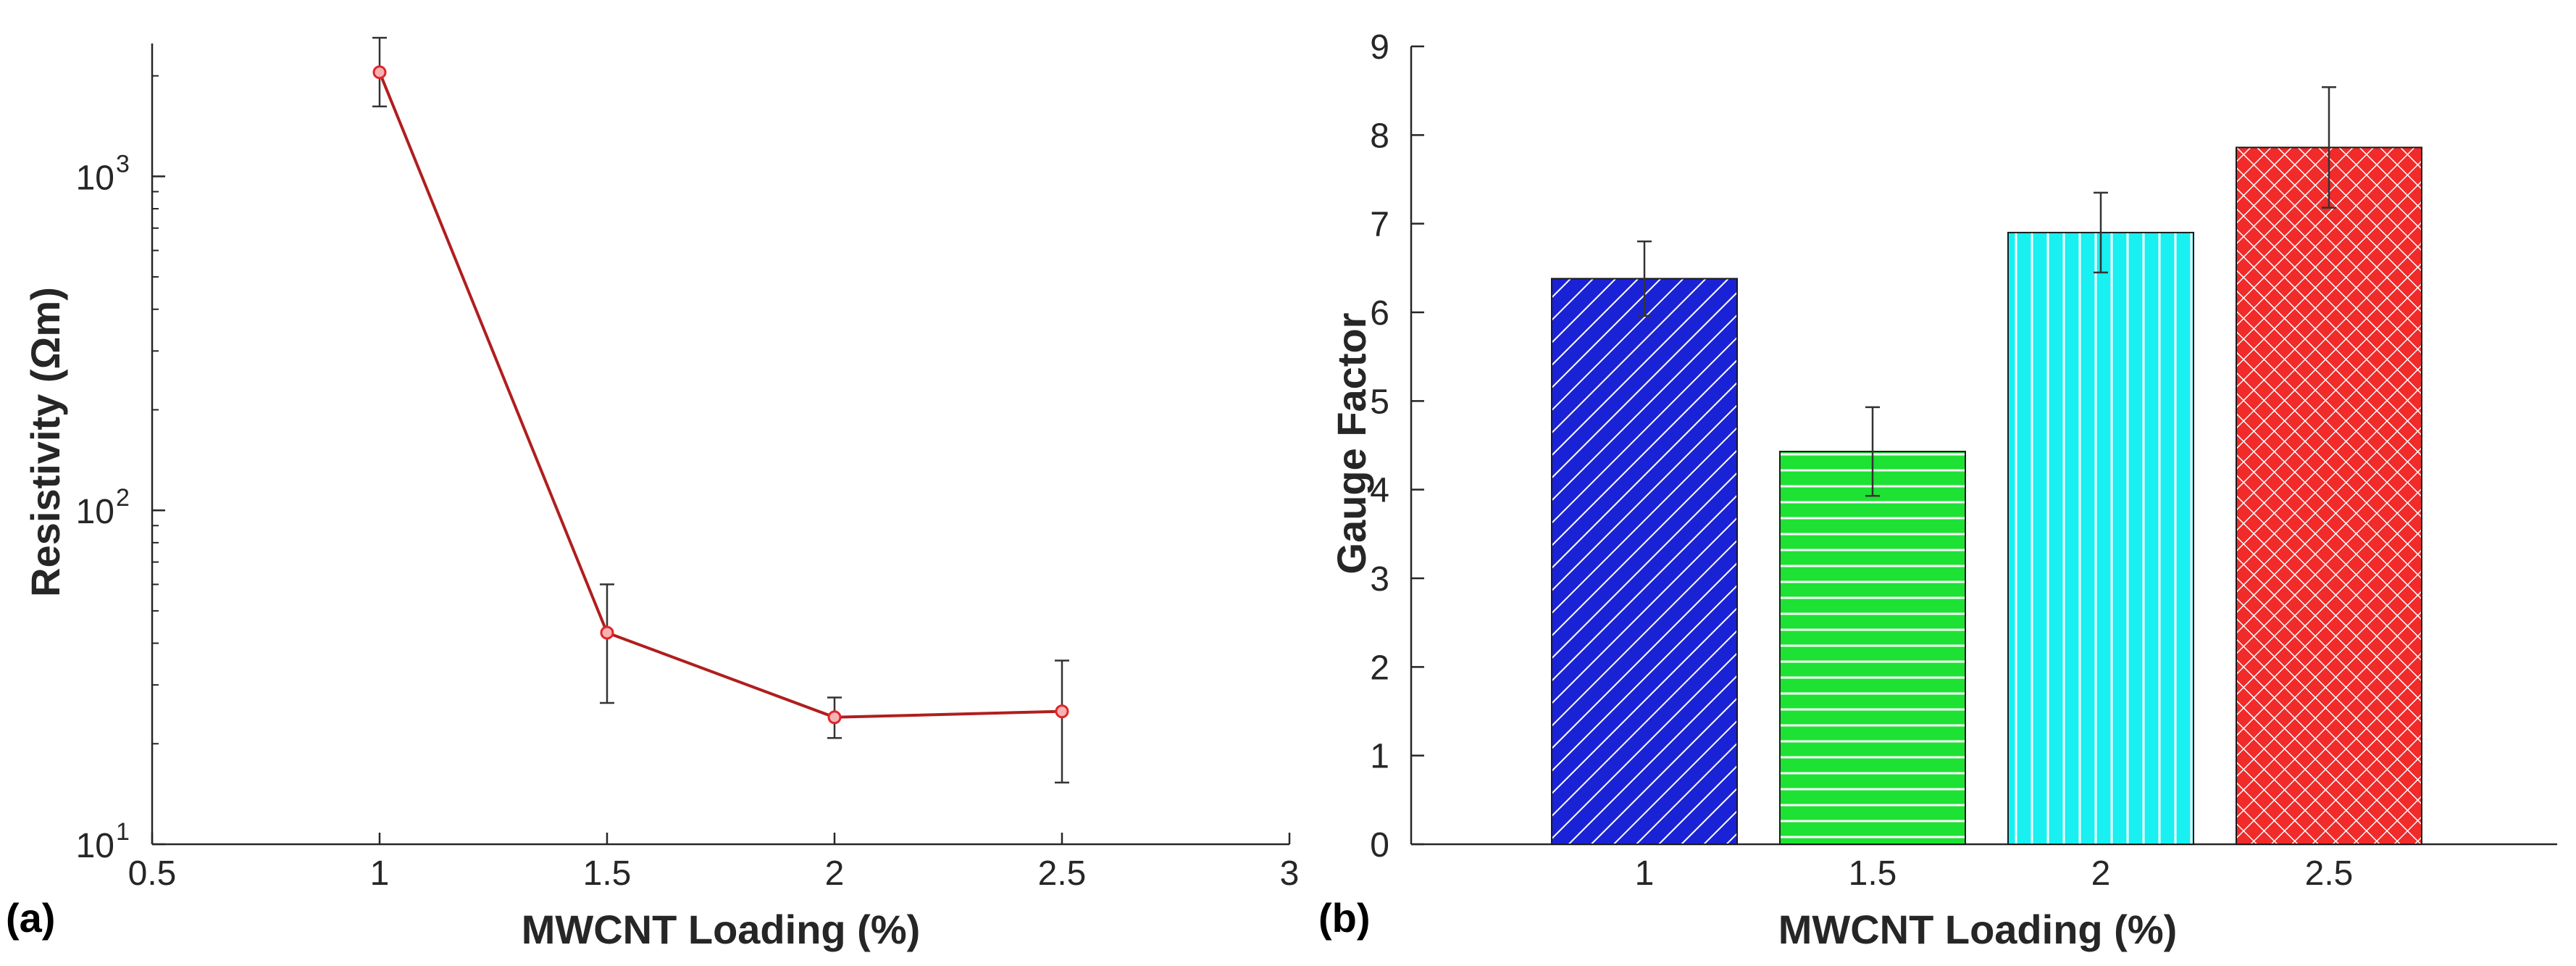 This screenshot has height=966, width=2576. I want to click on gauge-factor-x-tick-label: 2, so click(2101, 874).